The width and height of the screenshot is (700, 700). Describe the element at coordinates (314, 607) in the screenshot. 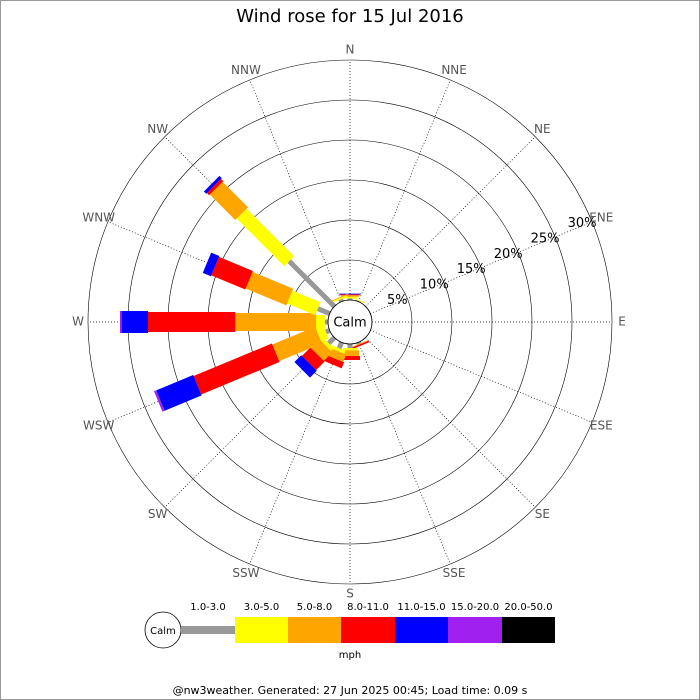

I see `legend-label: 5.0-8.0` at that location.